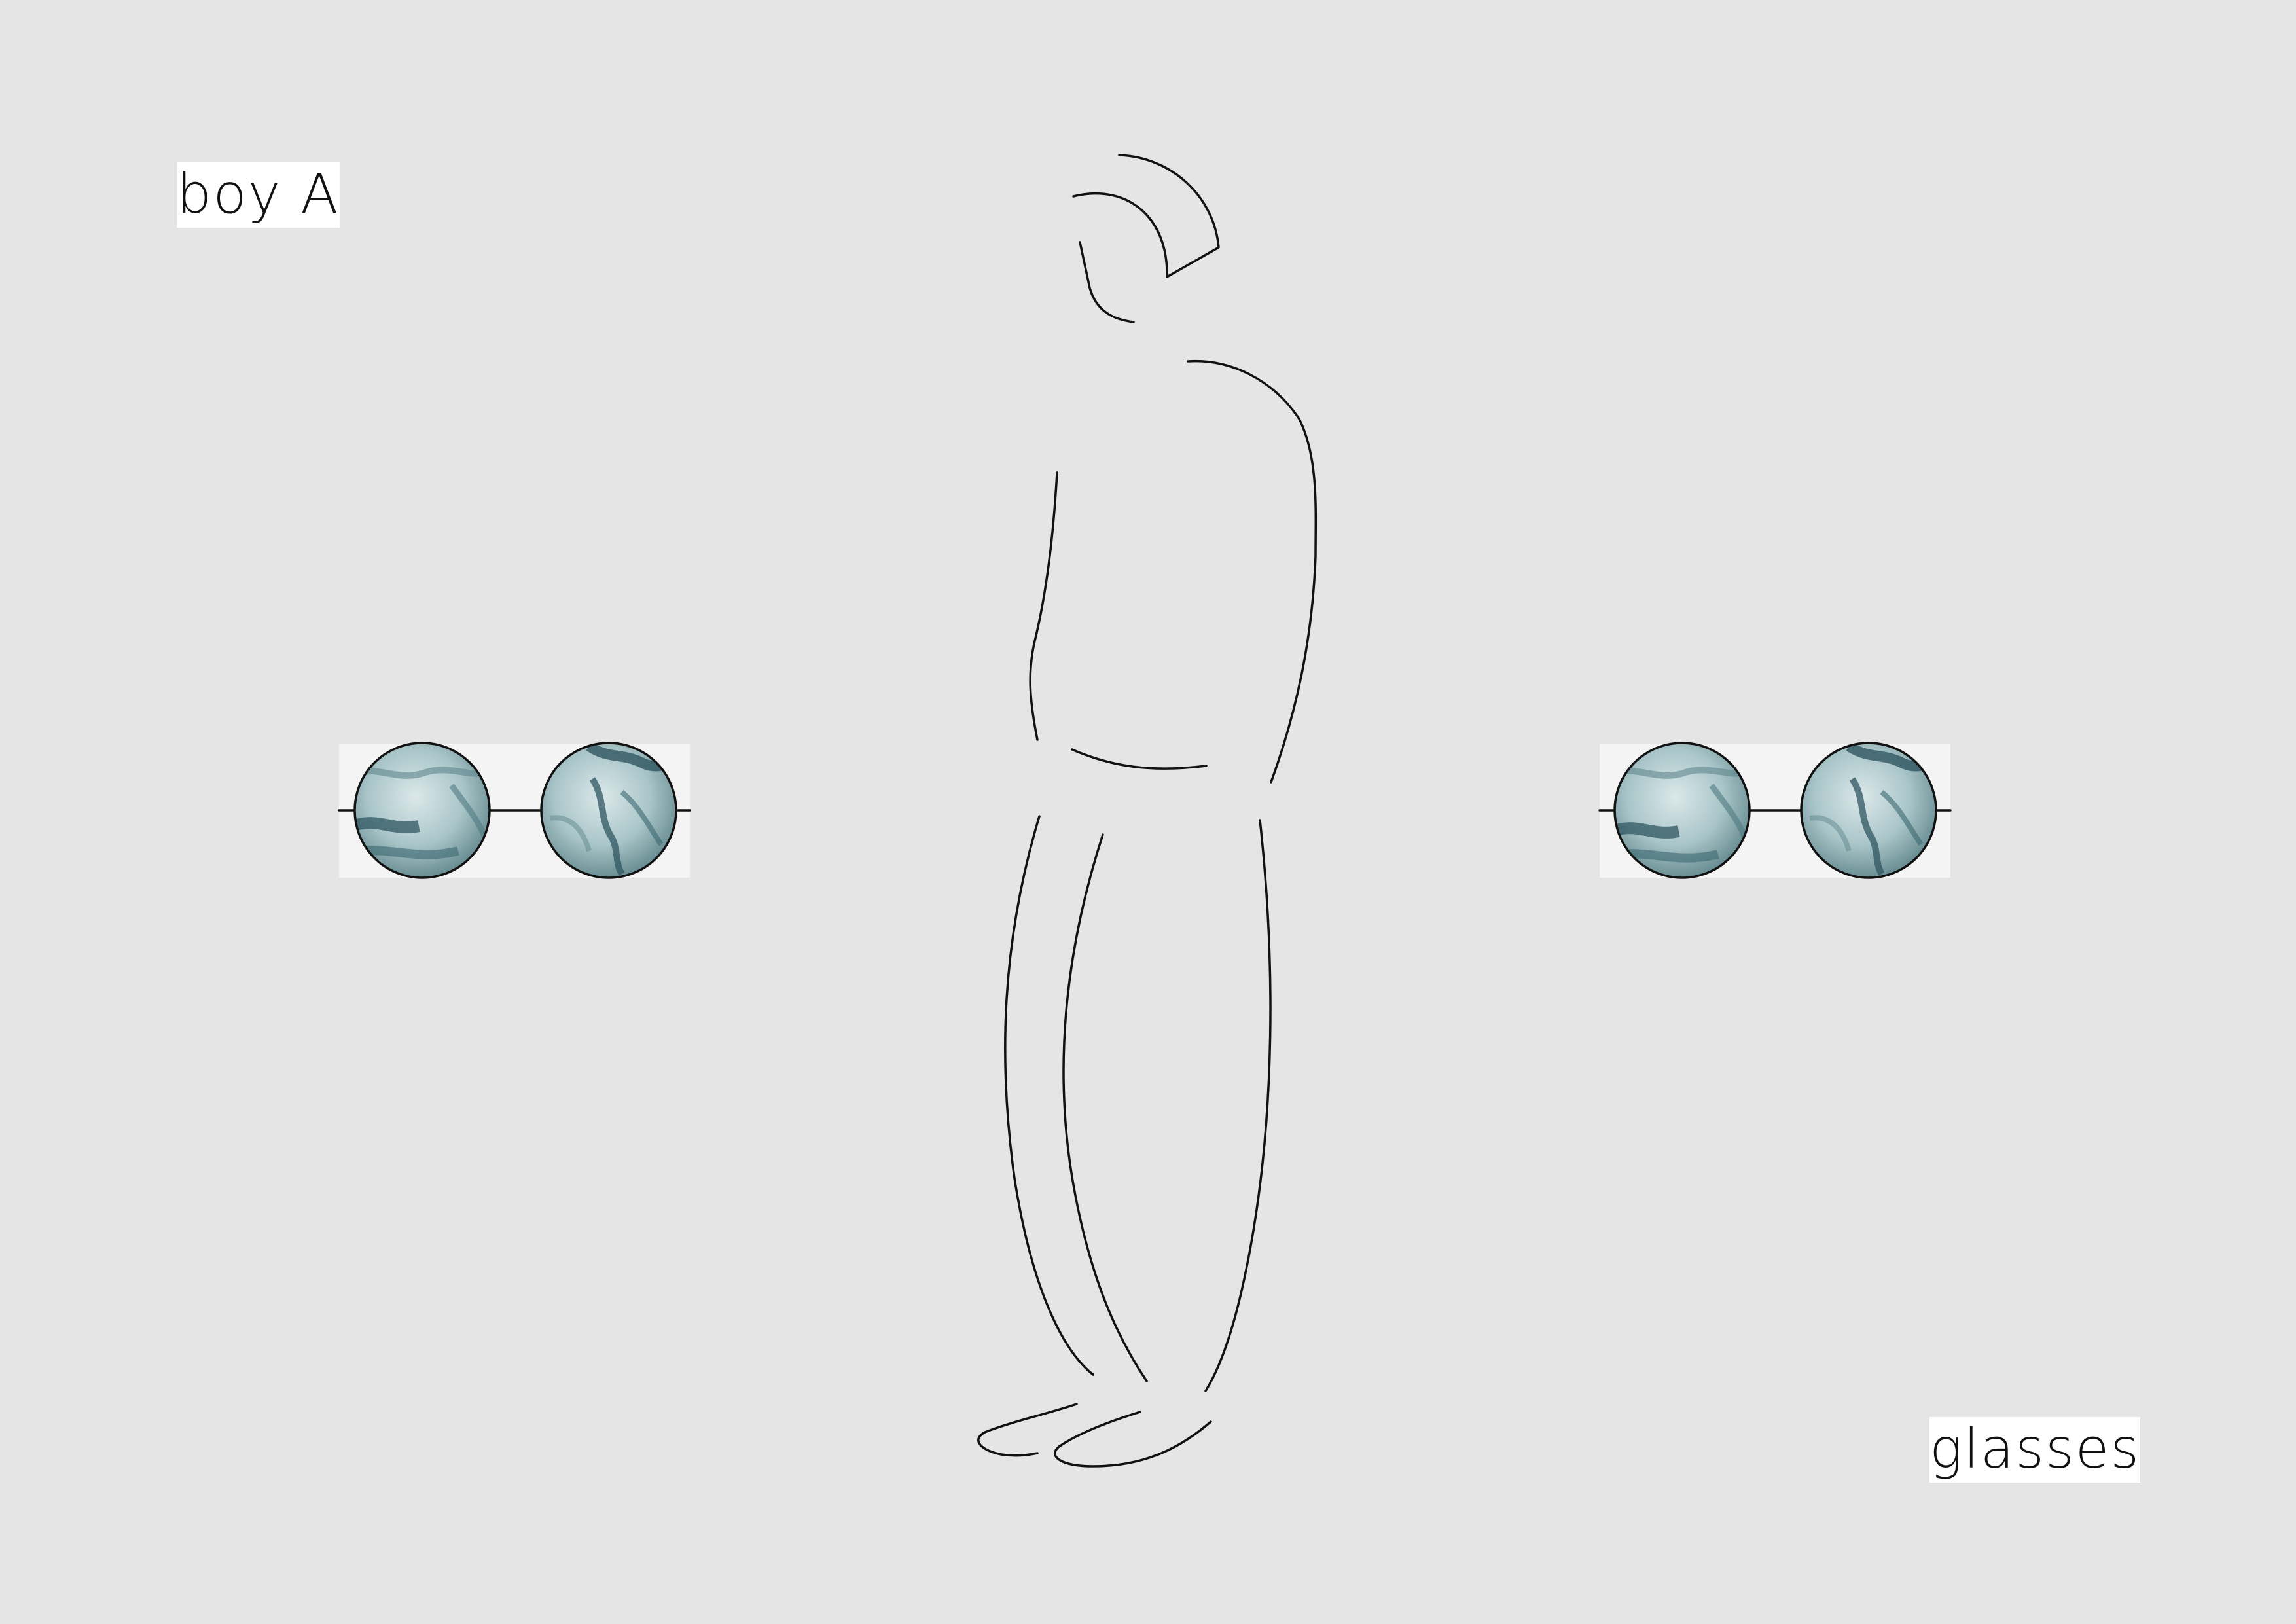 This screenshot has height=1624, width=2296. I want to click on glasses-right, so click(1775, 810).